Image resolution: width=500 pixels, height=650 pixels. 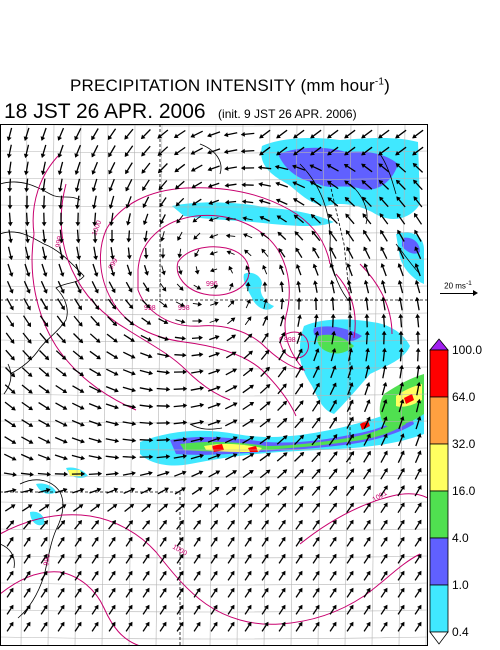 What do you see at coordinates (287, 114) in the screenshot?
I see `init-time: (init. 9 JST 26 APR. 2006)` at bounding box center [287, 114].